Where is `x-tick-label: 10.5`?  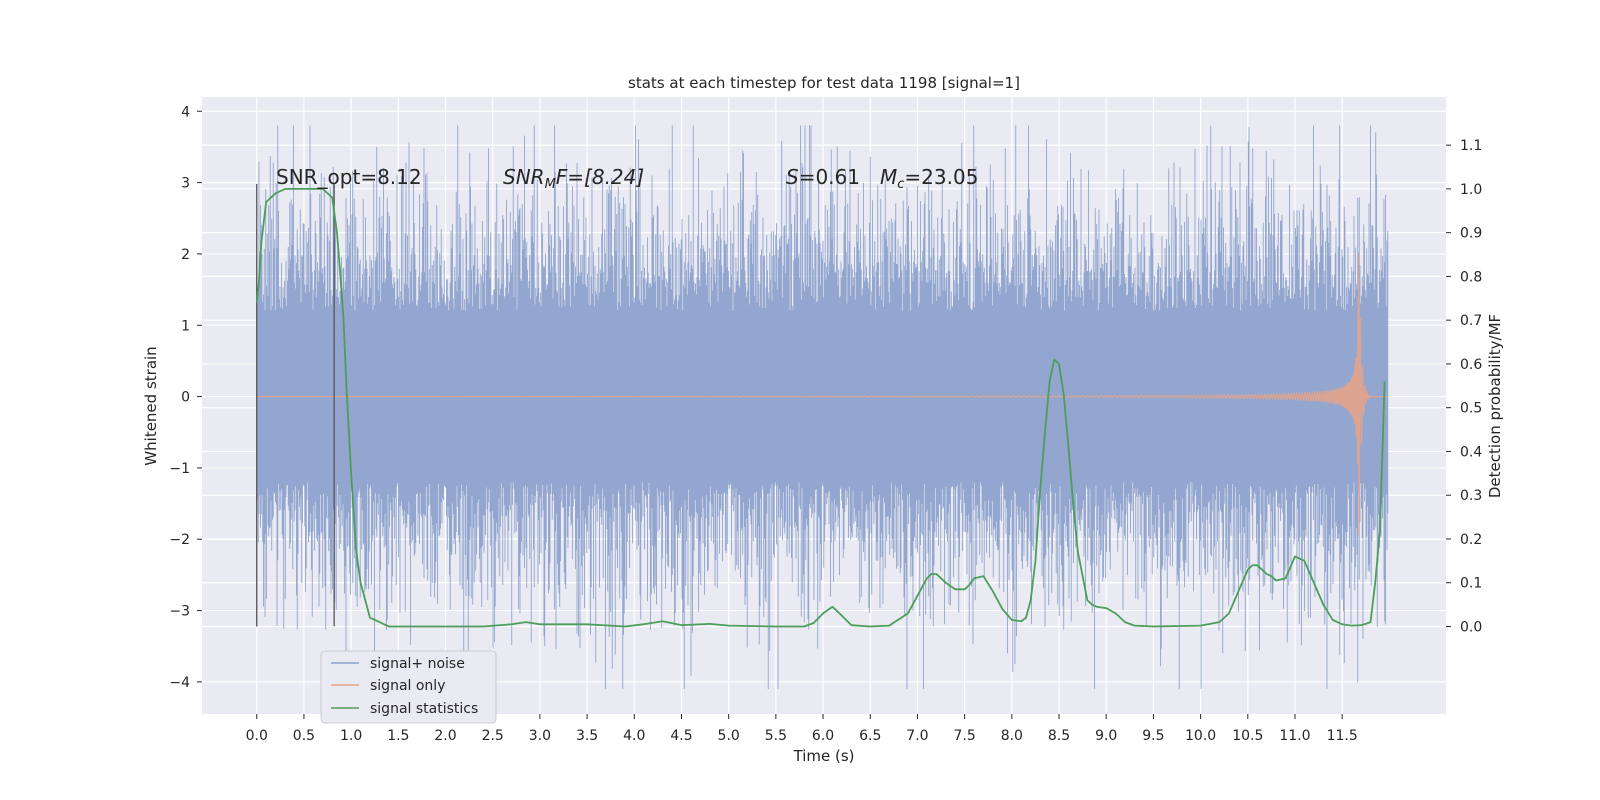 x-tick-label: 10.5 is located at coordinates (1247, 736).